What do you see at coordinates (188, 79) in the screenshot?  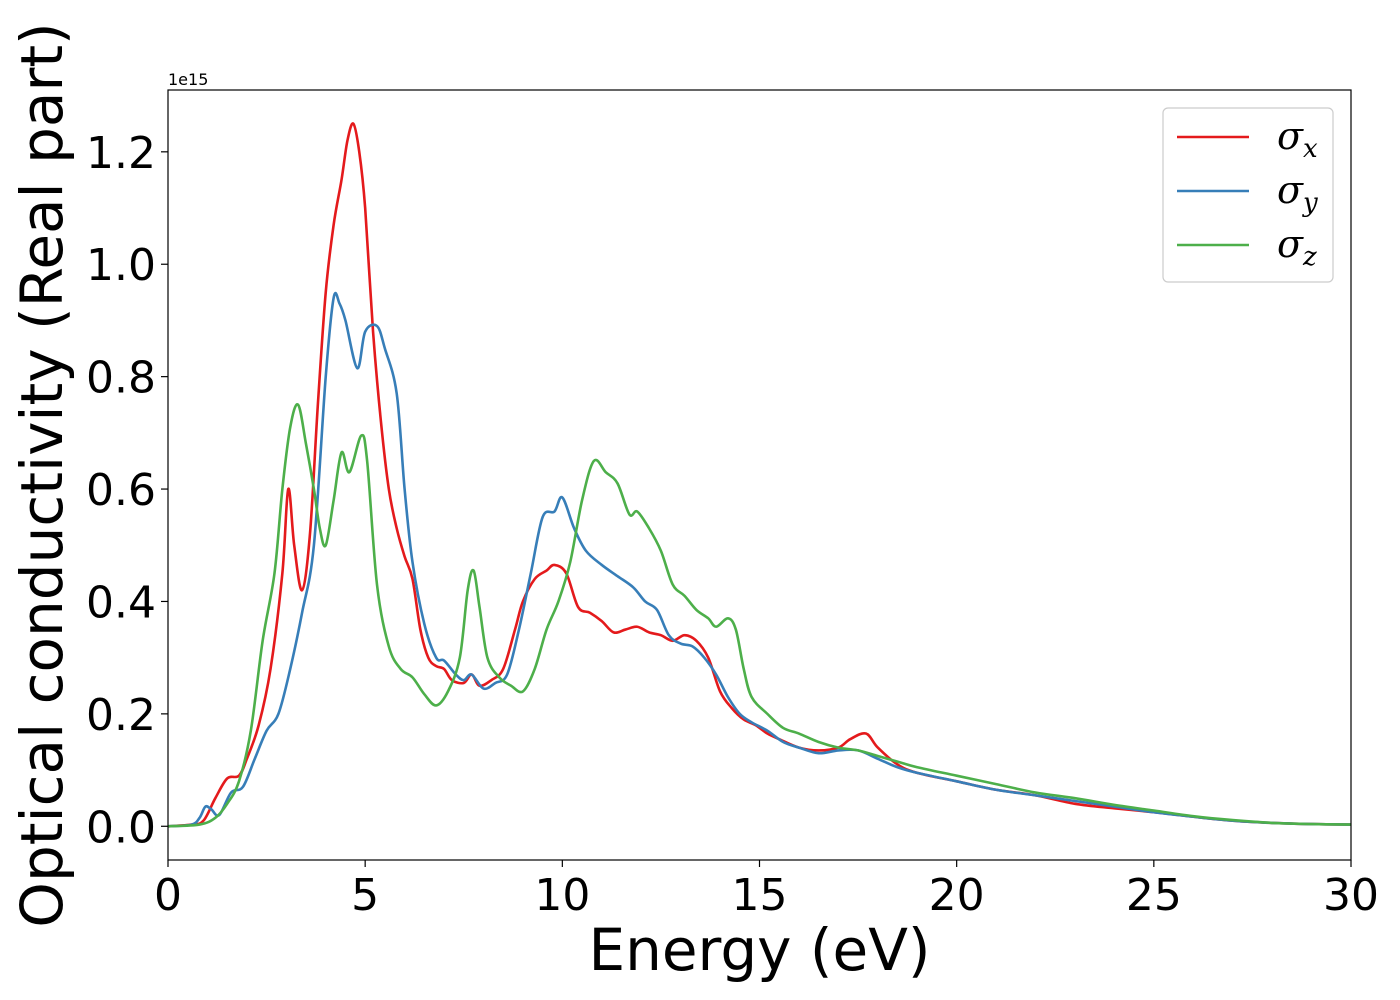 I see `y-offset-text: 1e15` at bounding box center [188, 79].